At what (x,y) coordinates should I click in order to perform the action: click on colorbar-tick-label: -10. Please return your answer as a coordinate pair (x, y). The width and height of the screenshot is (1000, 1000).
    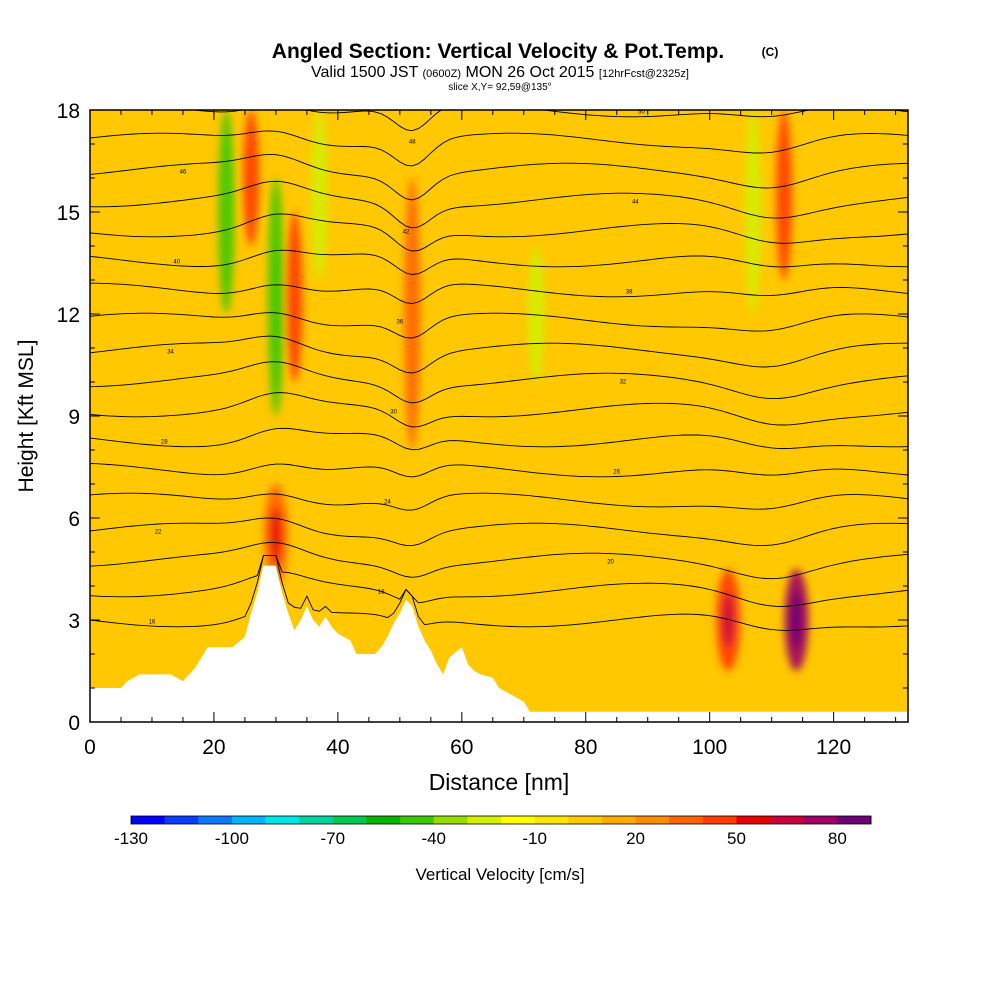
    Looking at the image, I should click on (534, 838).